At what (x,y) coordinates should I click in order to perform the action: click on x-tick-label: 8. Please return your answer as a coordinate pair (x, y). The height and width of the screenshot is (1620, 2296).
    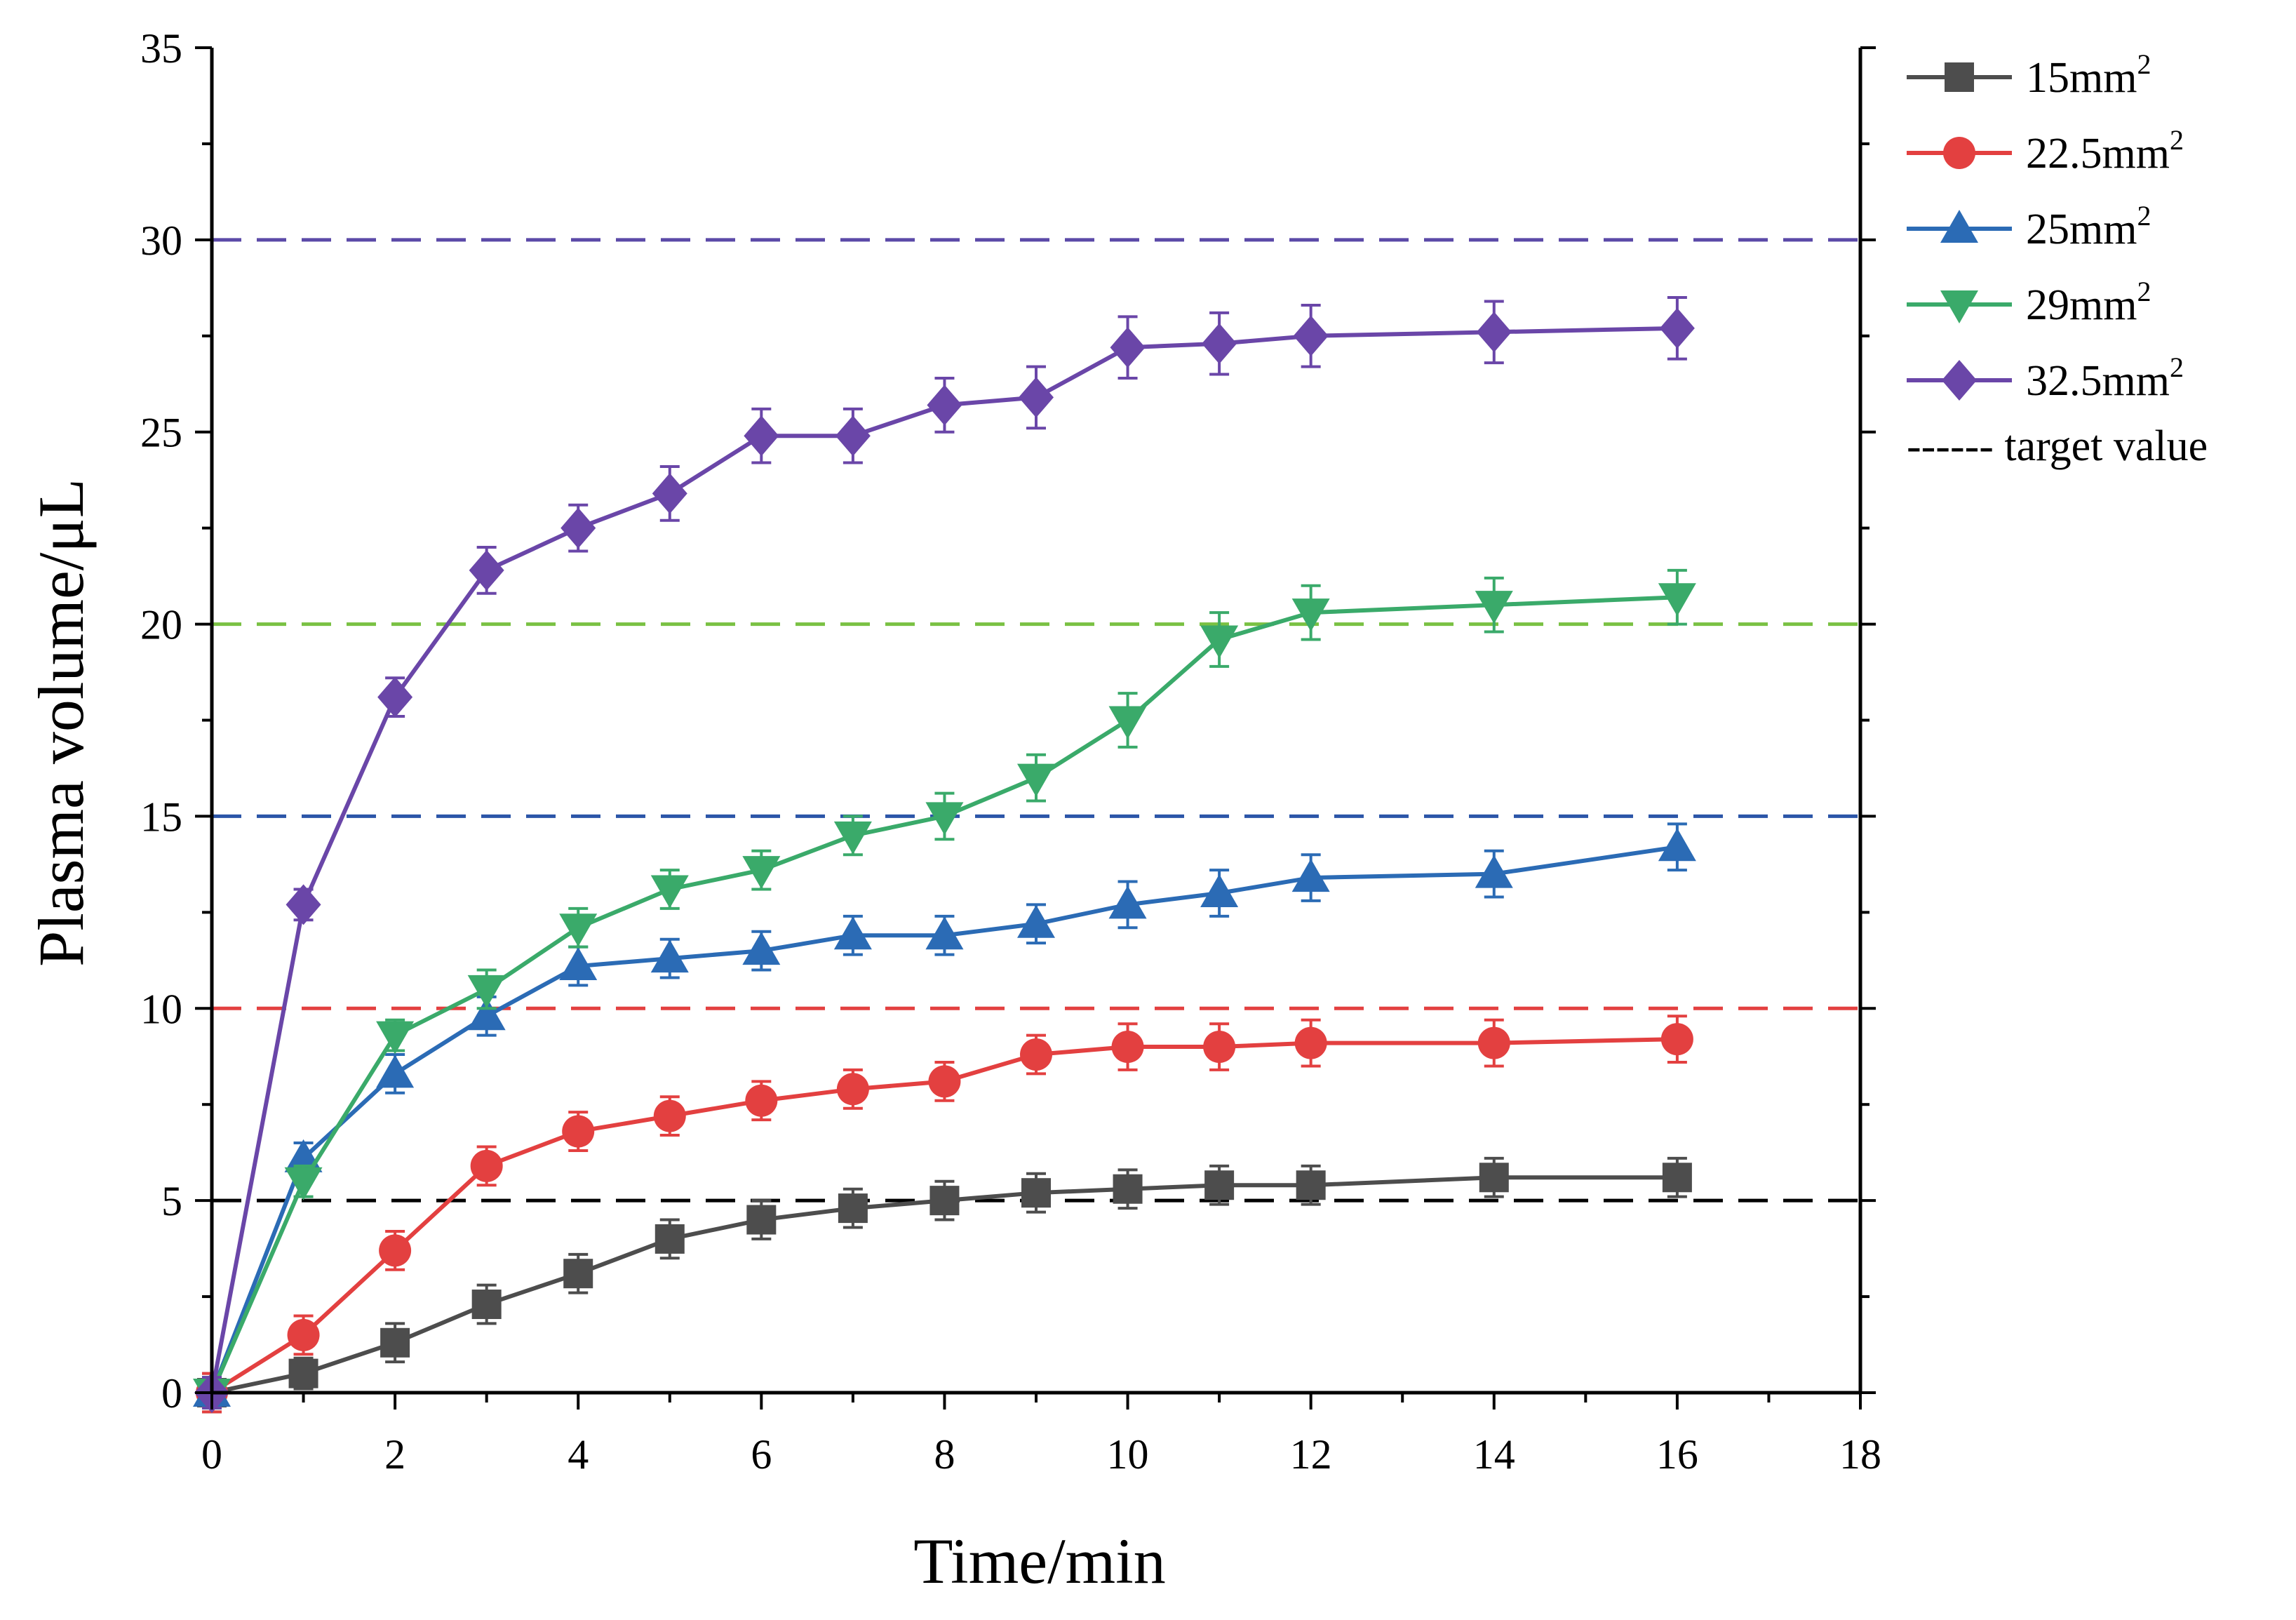
    Looking at the image, I should click on (944, 1454).